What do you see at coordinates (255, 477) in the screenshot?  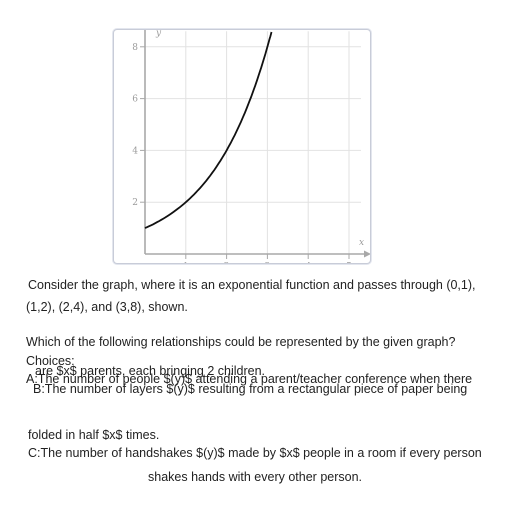 I see `choice-c-line-2: shakes hands with every other person.` at bounding box center [255, 477].